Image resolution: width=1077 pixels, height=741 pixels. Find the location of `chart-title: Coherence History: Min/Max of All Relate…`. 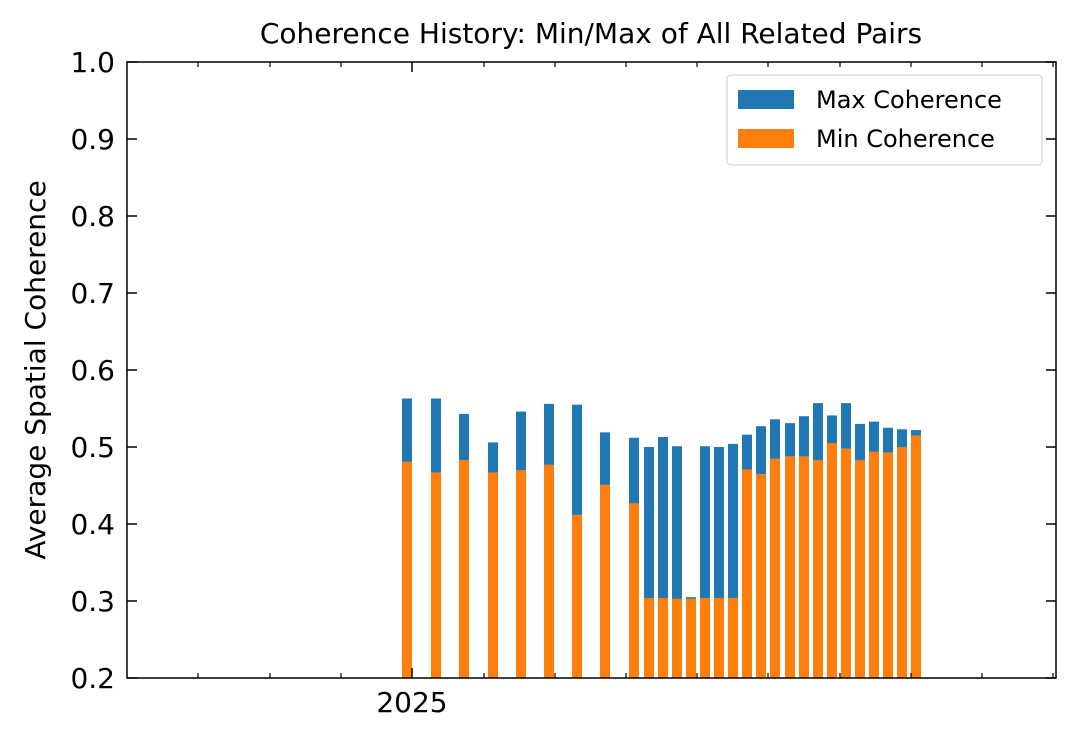

chart-title: Coherence History: Min/Max of All Relate… is located at coordinates (591, 33).